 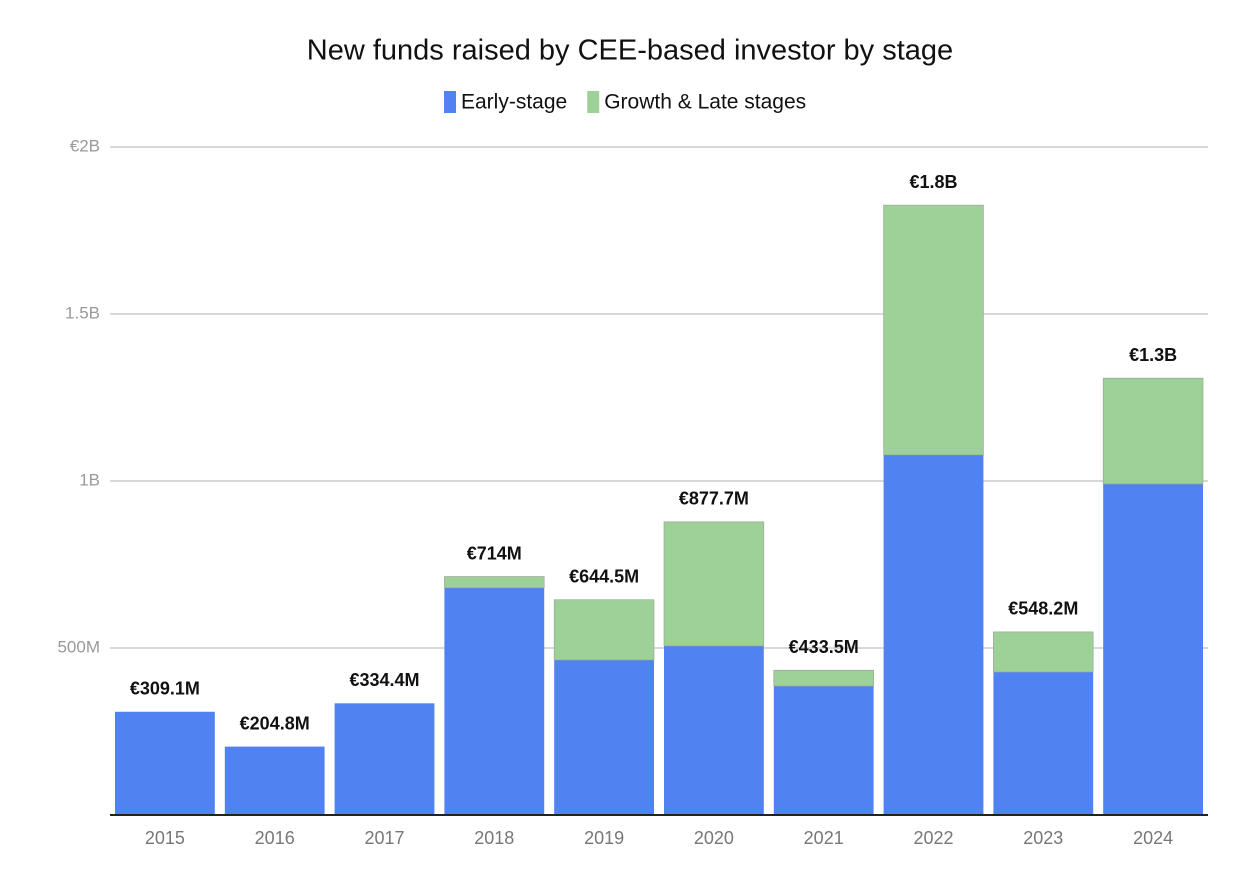 What do you see at coordinates (1043, 609) in the screenshot?
I see `total-label: €548.2M` at bounding box center [1043, 609].